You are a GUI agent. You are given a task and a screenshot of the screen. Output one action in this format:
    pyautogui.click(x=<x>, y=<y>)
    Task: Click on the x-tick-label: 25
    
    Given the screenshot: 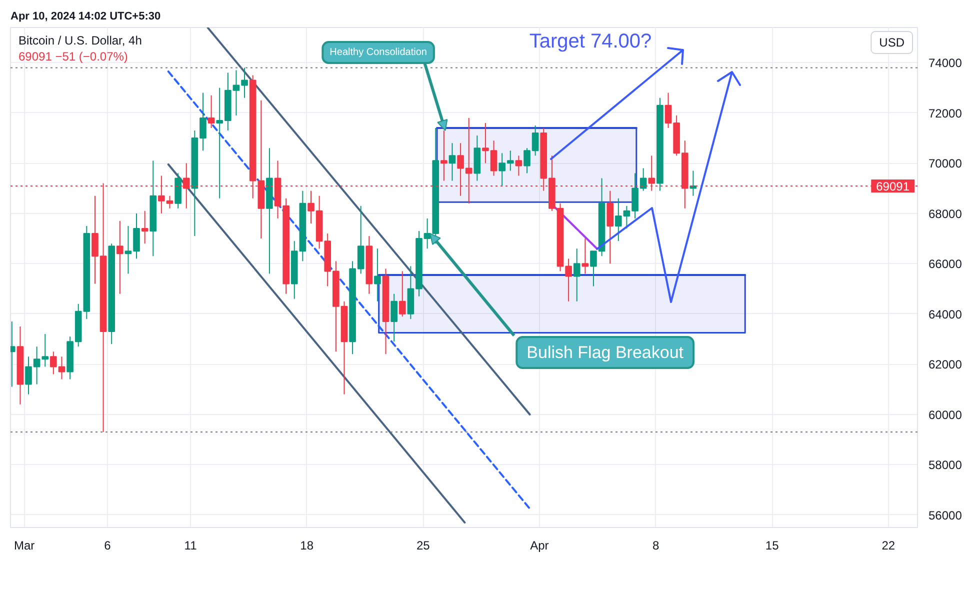 What is the action you would take?
    pyautogui.click(x=423, y=545)
    